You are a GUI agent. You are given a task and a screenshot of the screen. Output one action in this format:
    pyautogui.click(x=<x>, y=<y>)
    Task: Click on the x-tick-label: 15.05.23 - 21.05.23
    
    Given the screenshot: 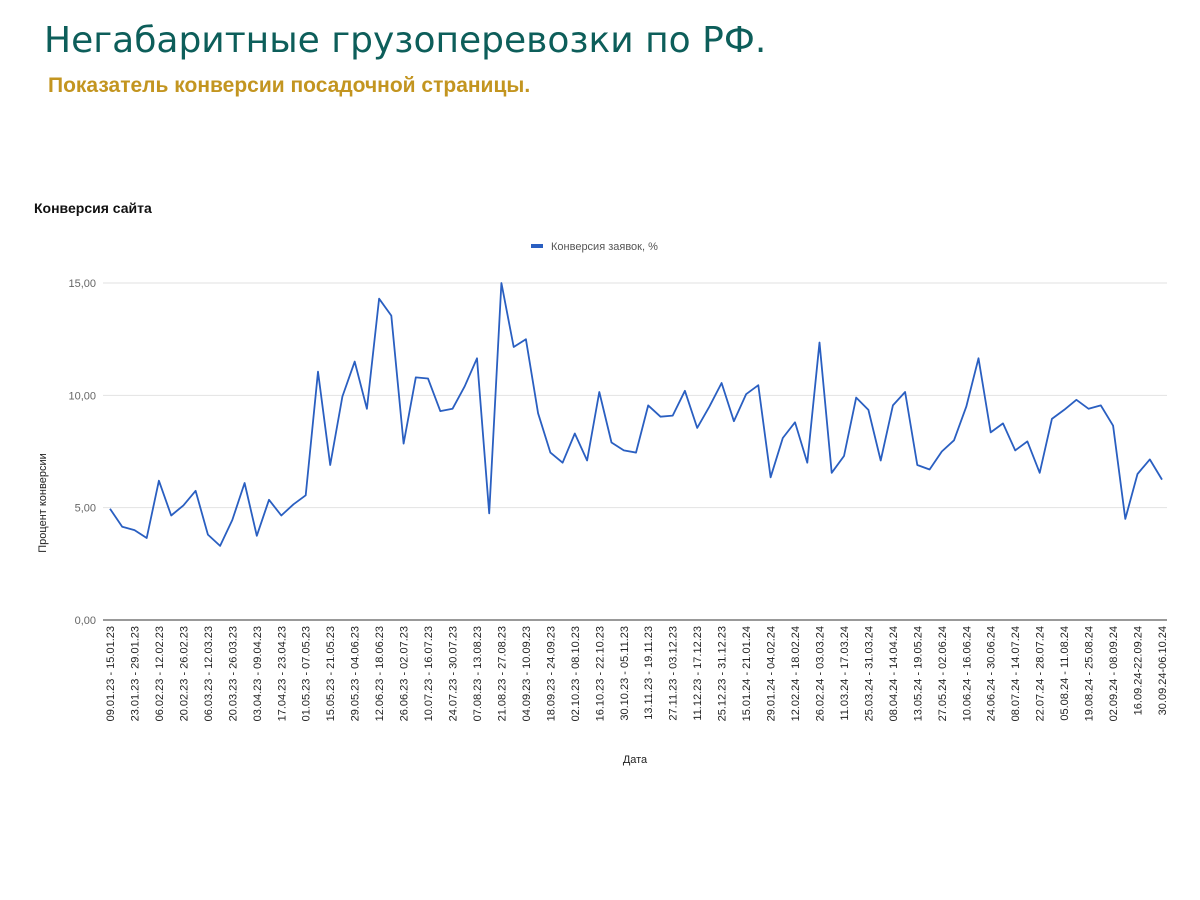 What is the action you would take?
    pyautogui.click(x=331, y=673)
    